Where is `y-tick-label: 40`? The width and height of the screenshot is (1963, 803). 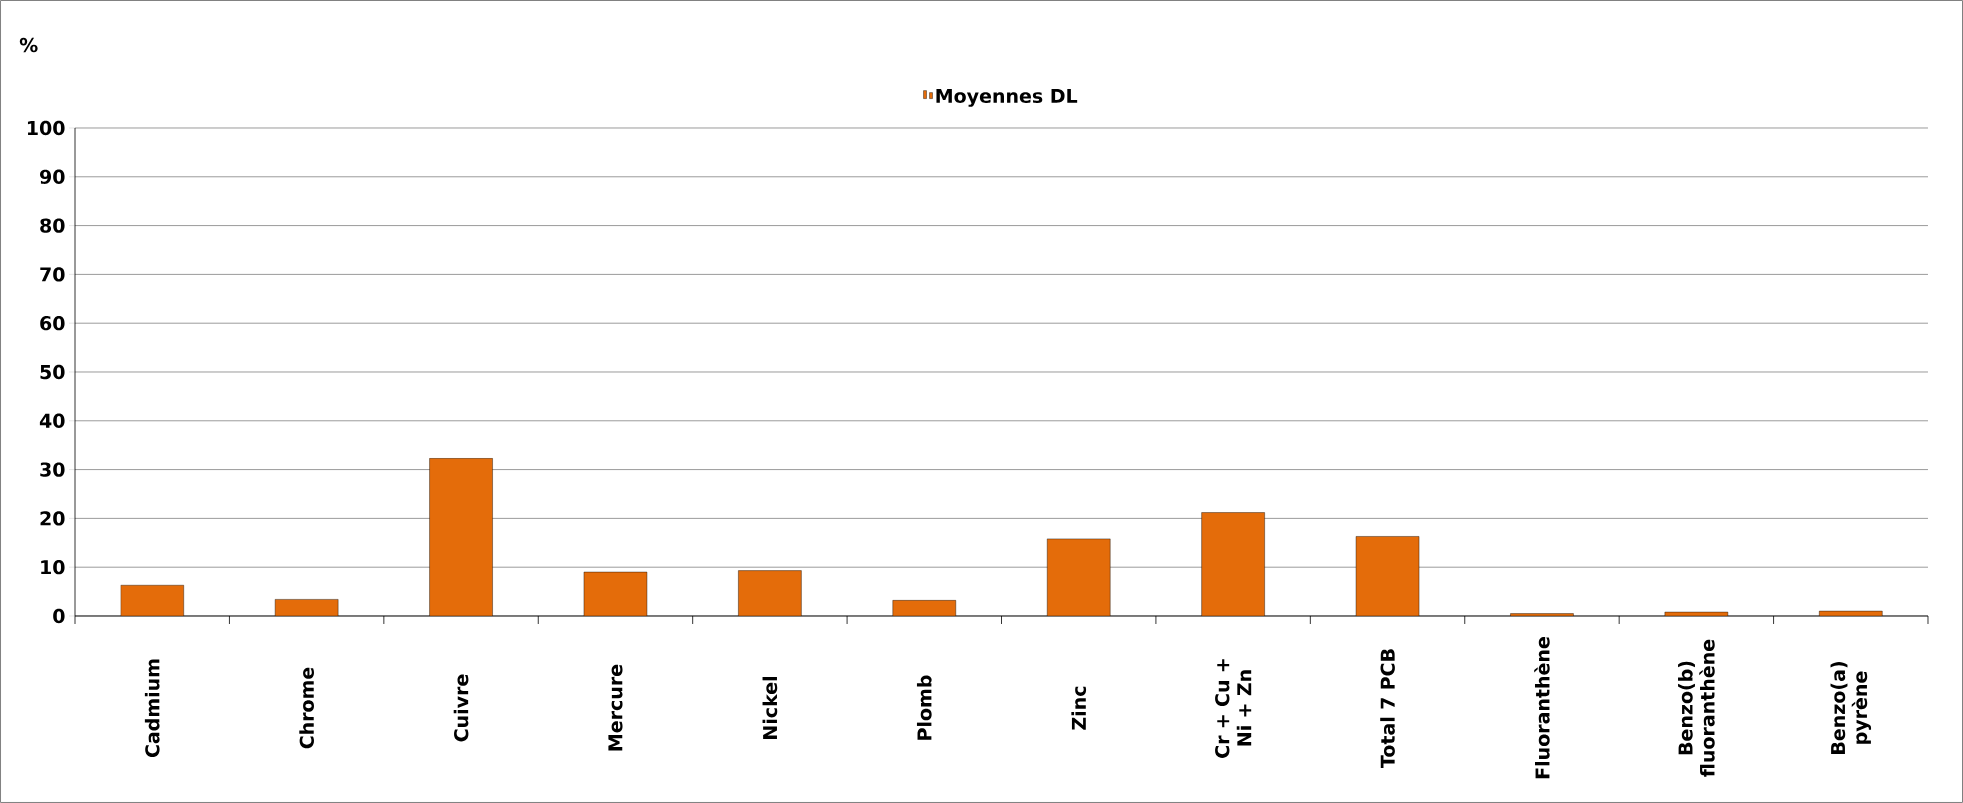 y-tick-label: 40 is located at coordinates (52, 420).